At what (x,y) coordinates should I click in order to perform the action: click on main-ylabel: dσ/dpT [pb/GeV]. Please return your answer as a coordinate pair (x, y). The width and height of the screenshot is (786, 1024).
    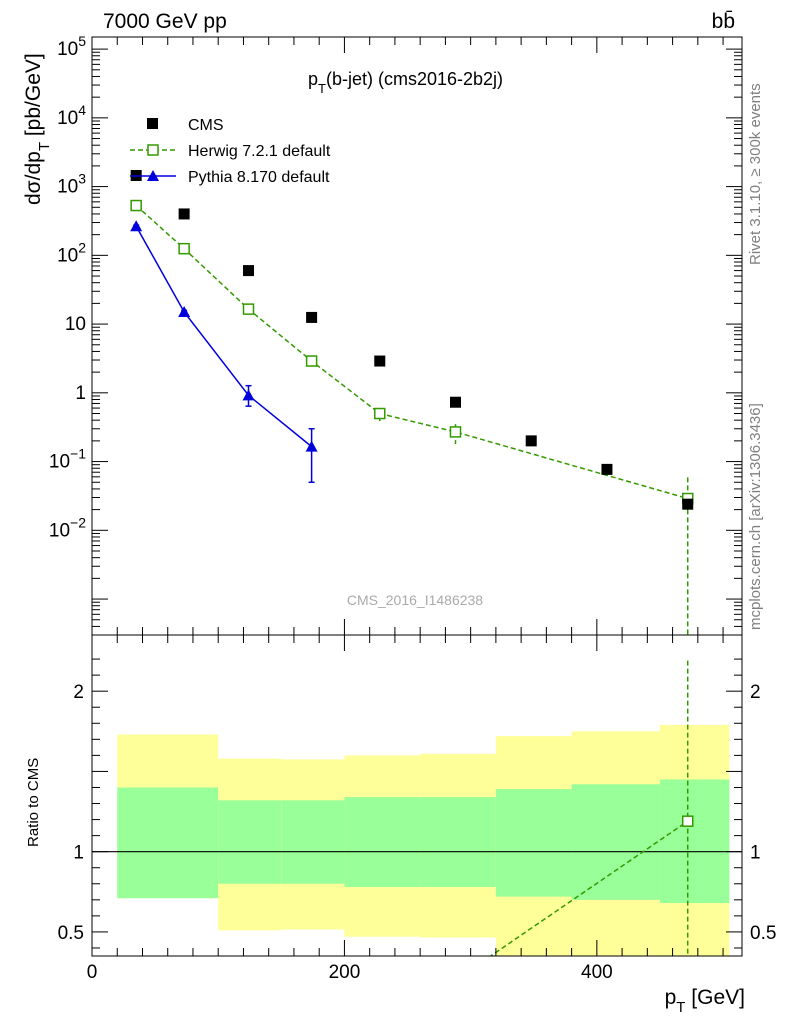
    Looking at the image, I should click on (37, 129).